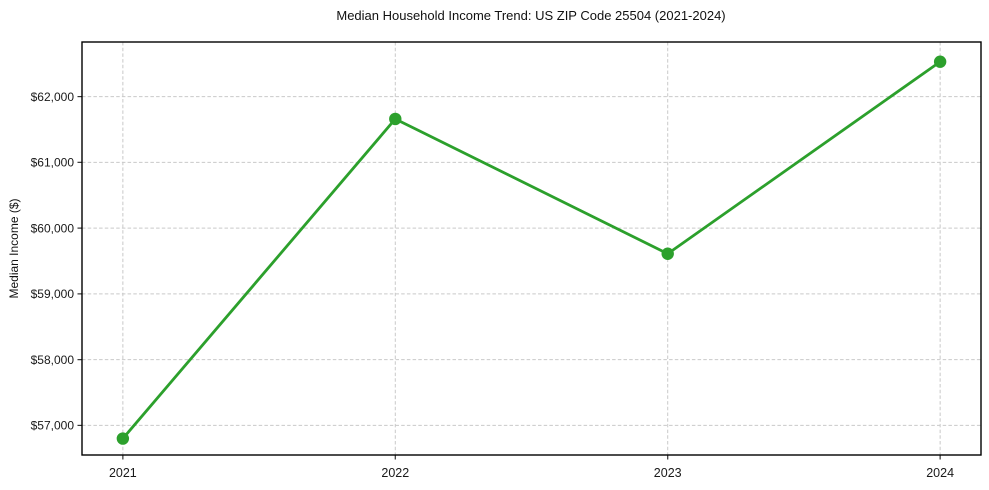  What do you see at coordinates (668, 473) in the screenshot?
I see `x-tick-label: 2023` at bounding box center [668, 473].